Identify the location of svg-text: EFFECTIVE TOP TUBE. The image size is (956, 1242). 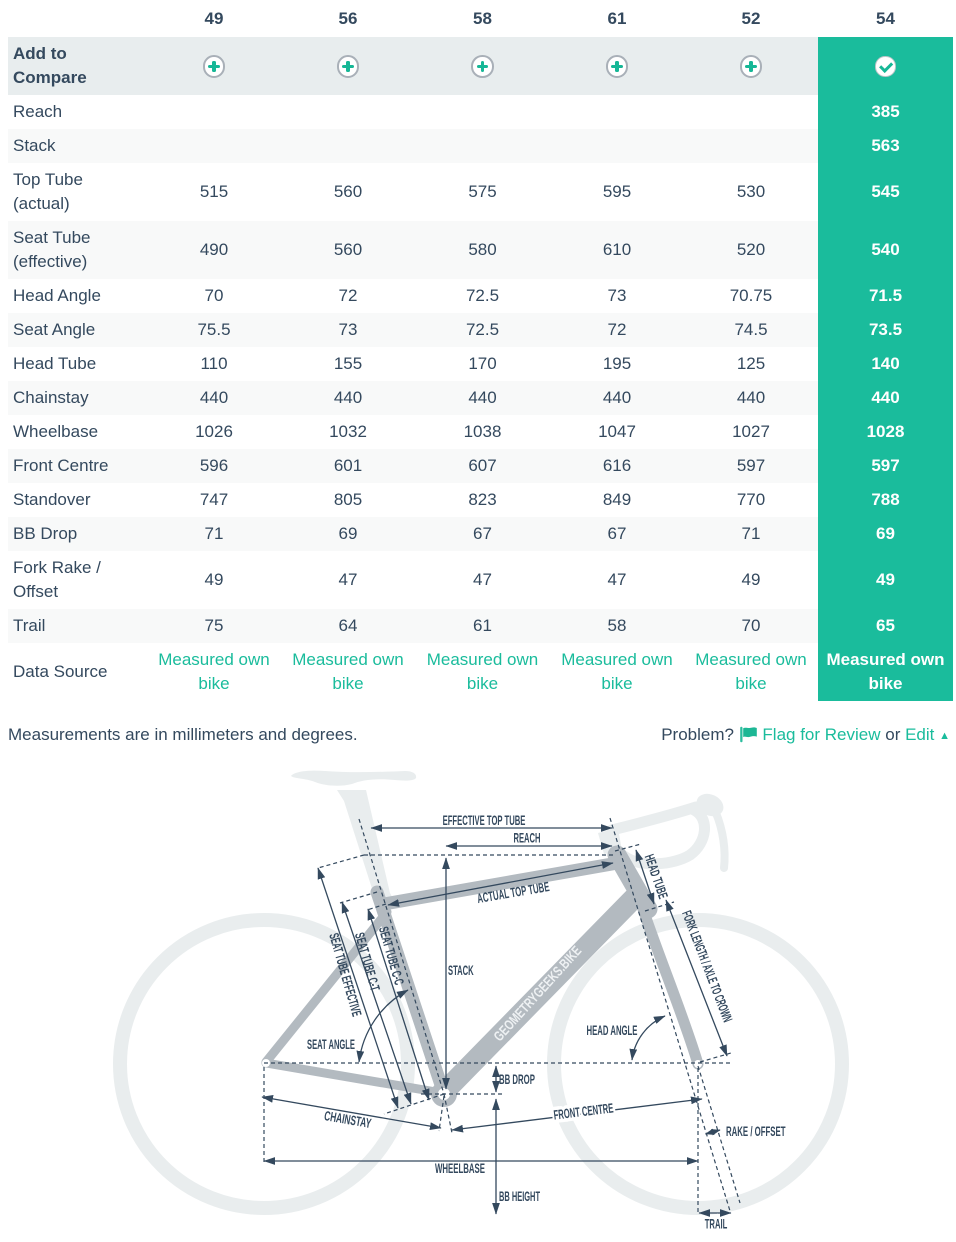
(484, 821).